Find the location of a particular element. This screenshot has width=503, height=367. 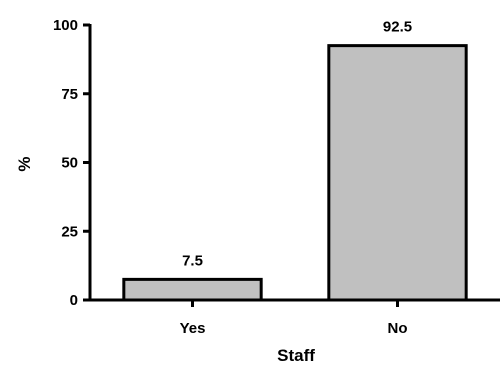

y-tick-label: 50 is located at coordinates (69, 163).